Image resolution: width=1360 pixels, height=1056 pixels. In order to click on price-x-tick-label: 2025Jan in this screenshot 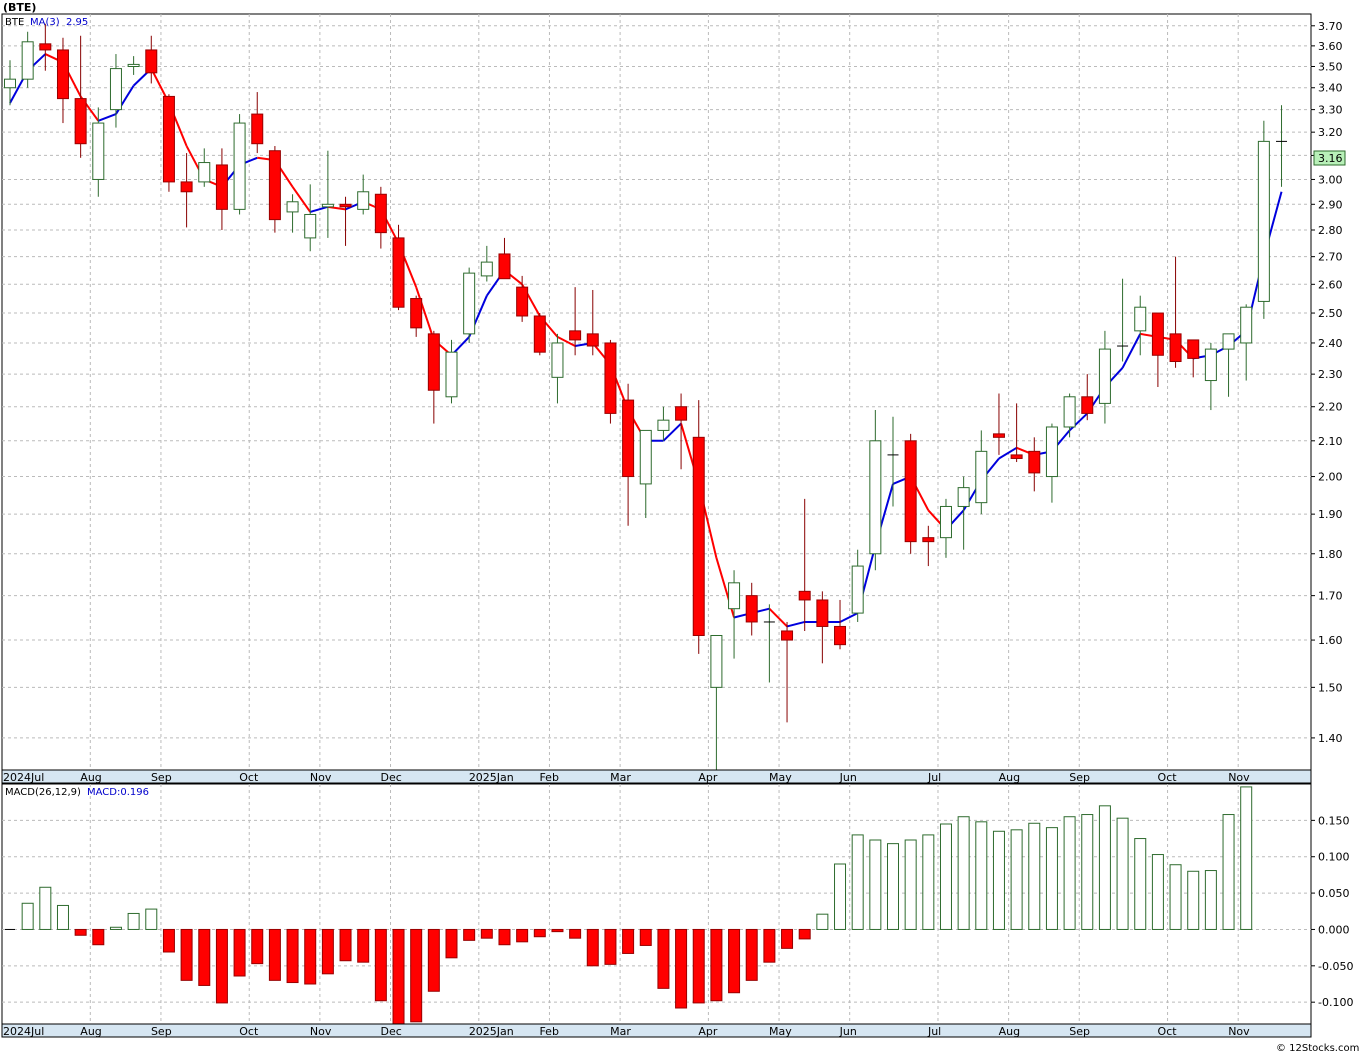, I will do `click(491, 777)`.